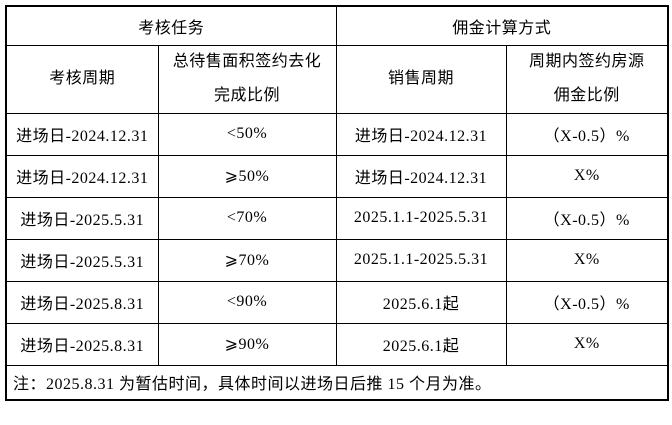 This screenshot has width=672, height=425. I want to click on group-header-row: 考核任务 佣金计算方式, so click(337, 25).